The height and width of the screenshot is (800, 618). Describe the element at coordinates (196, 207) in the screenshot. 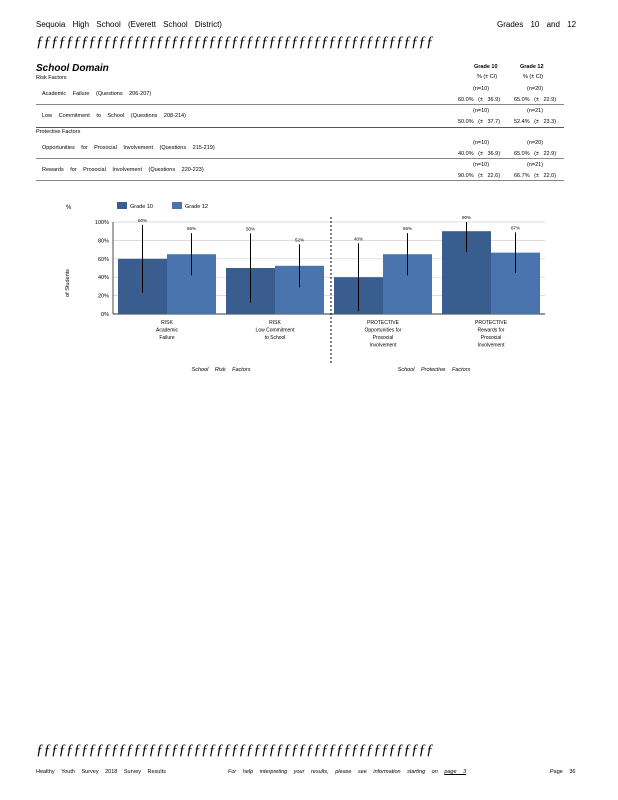

I see `legend-label-grade-12: Grade 12` at that location.